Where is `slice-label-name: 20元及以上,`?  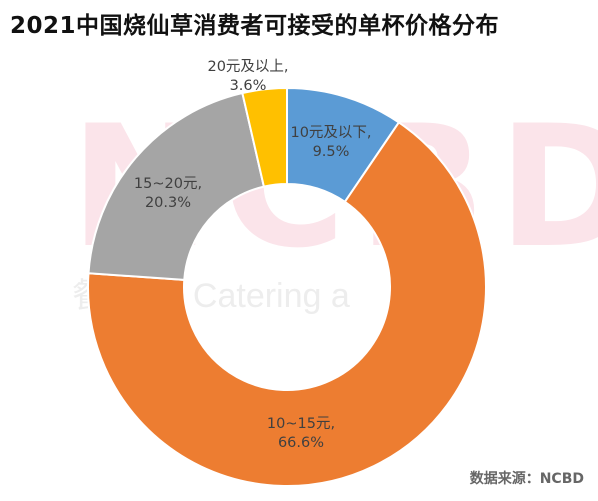 slice-label-name: 20元及以上, is located at coordinates (247, 66).